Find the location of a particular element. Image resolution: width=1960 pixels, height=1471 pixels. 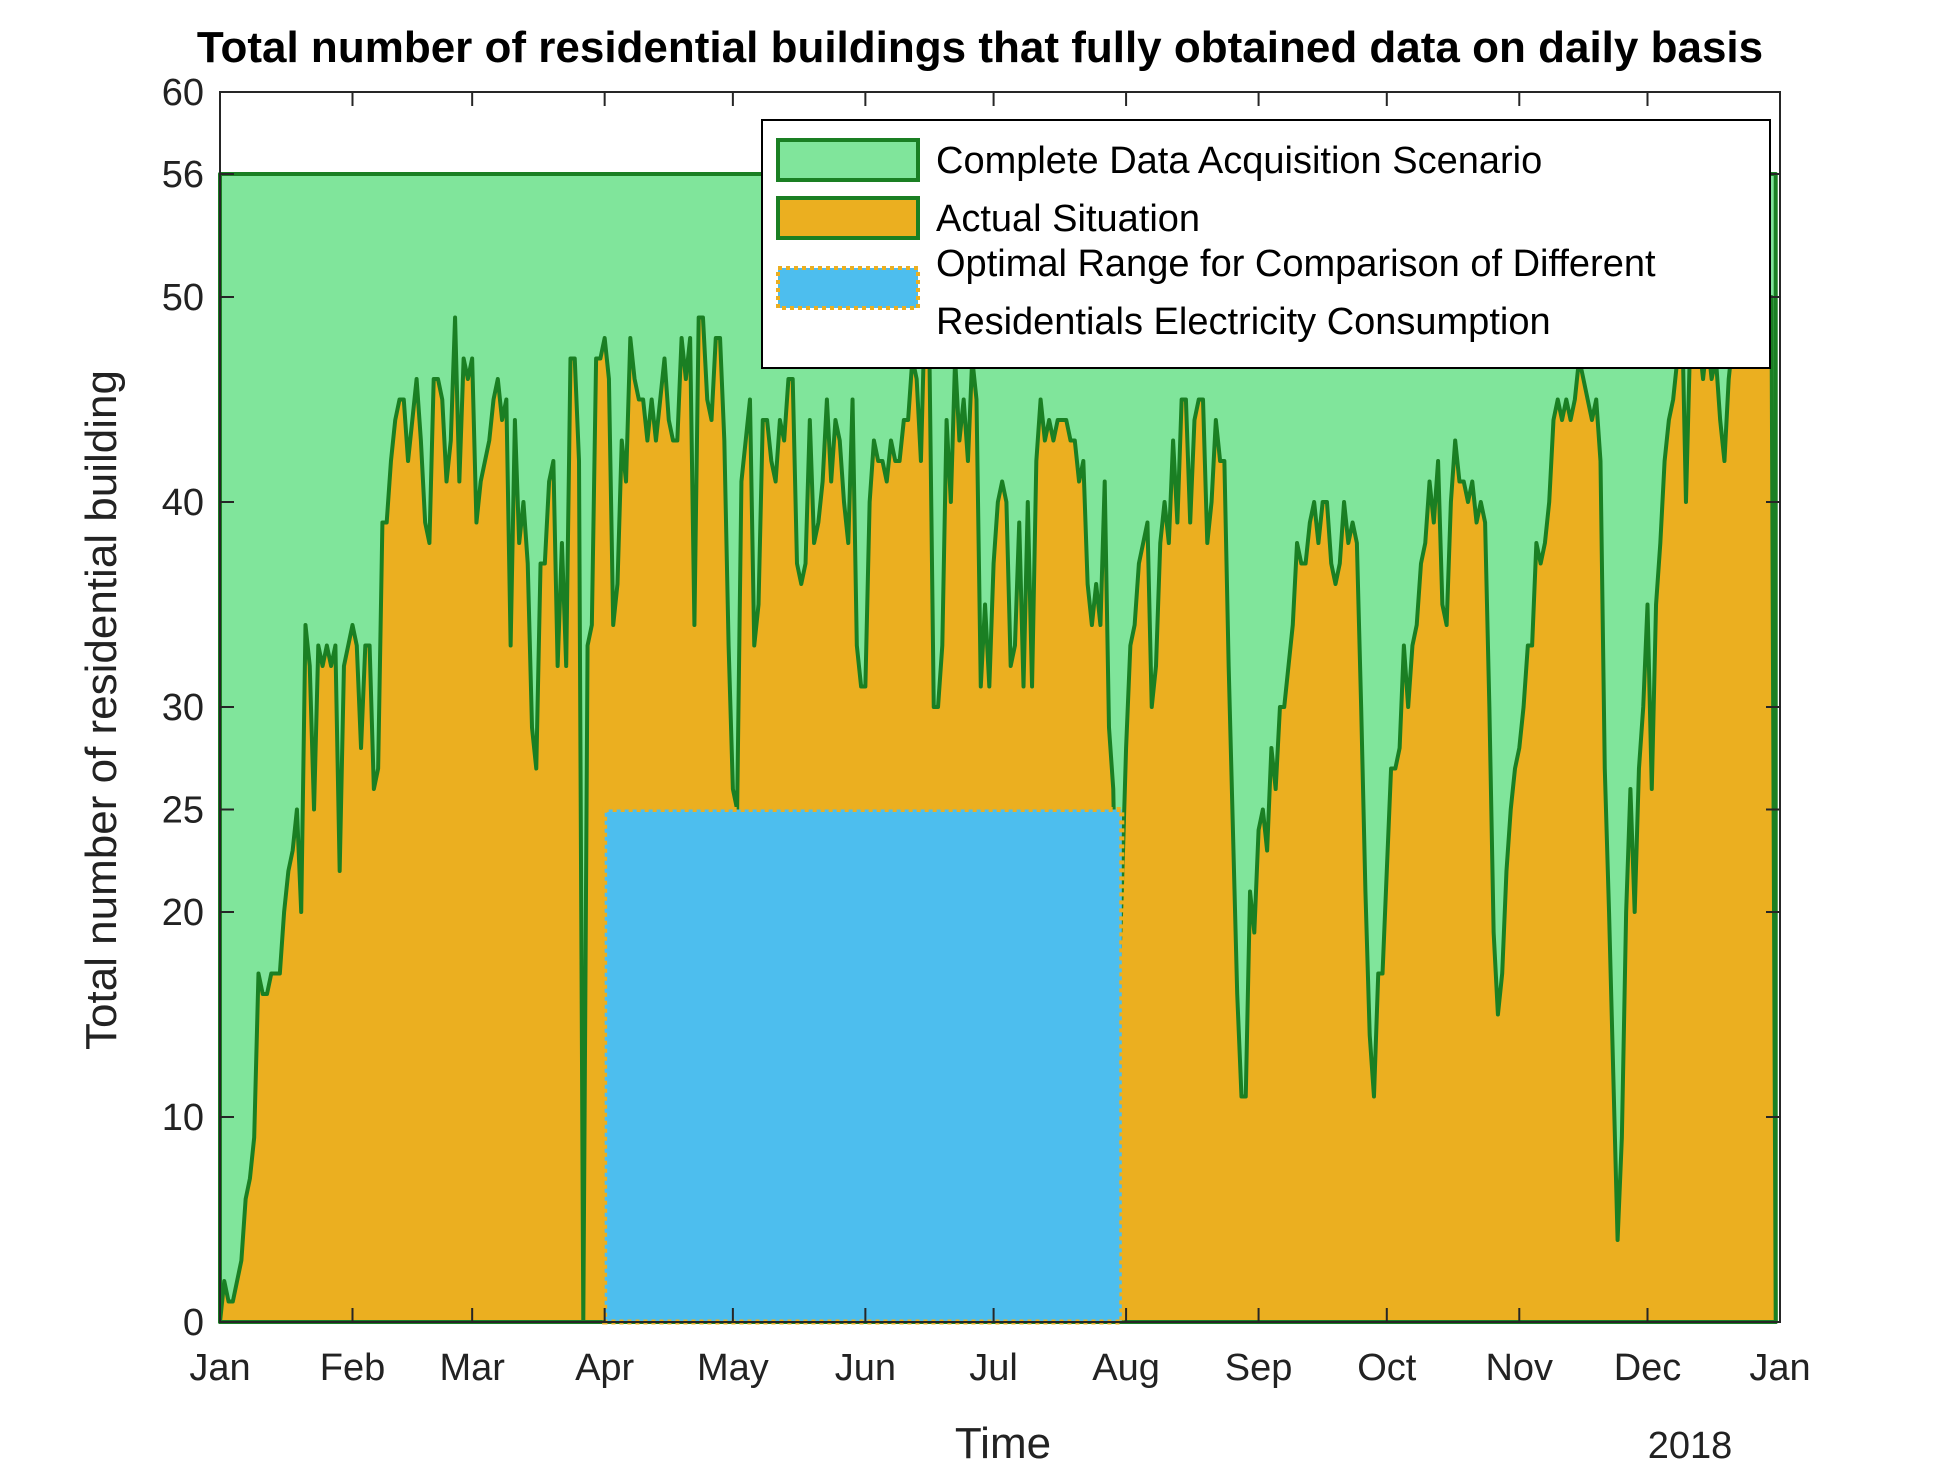

x-tick-label: Mar is located at coordinates (472, 1368).